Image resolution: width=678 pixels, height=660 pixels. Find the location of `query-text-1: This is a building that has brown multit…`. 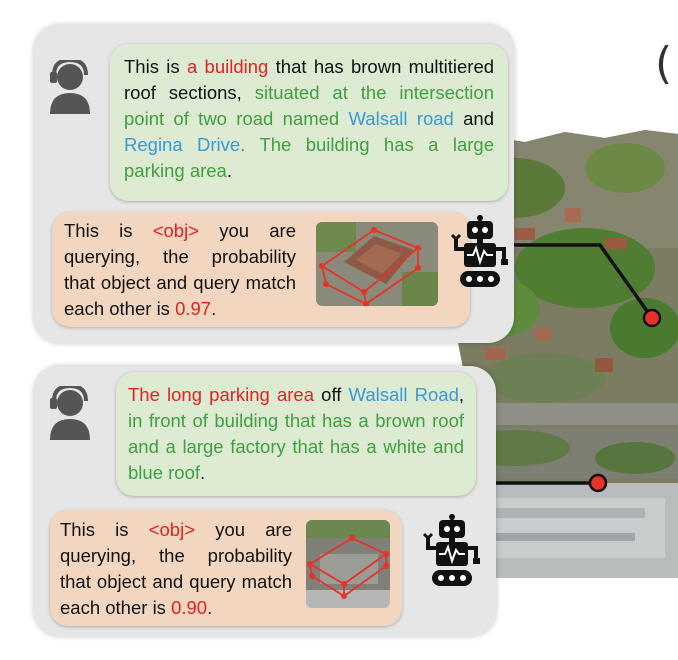

query-text-1: This is a building that has brown multit… is located at coordinates (309, 118).